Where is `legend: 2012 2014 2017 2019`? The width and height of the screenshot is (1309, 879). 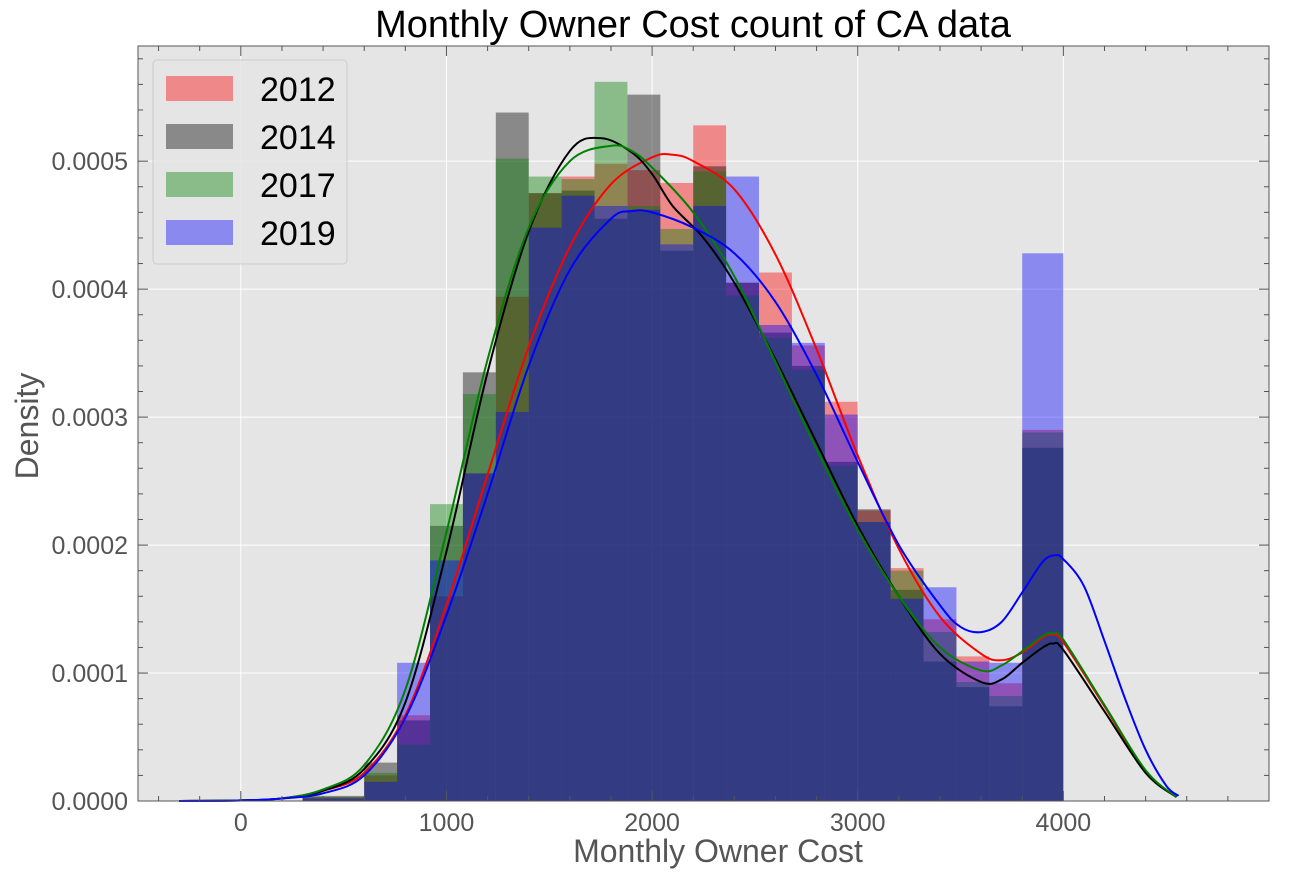 legend: 2012 2014 2017 2019 is located at coordinates (250, 162).